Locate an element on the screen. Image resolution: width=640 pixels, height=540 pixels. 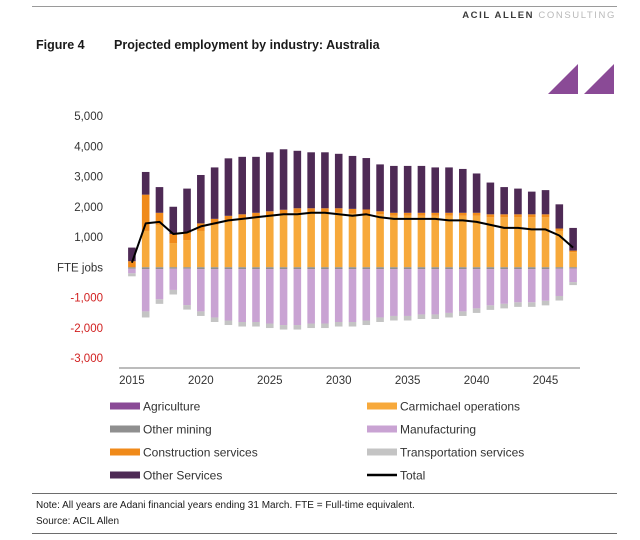
legend-label-construction-services: Construction services is located at coordinates (200, 453).